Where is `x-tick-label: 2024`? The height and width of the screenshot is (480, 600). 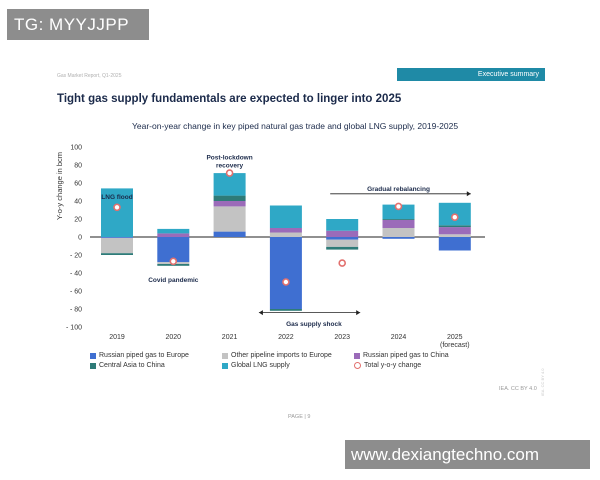
x-tick-label: 2024 is located at coordinates (399, 337).